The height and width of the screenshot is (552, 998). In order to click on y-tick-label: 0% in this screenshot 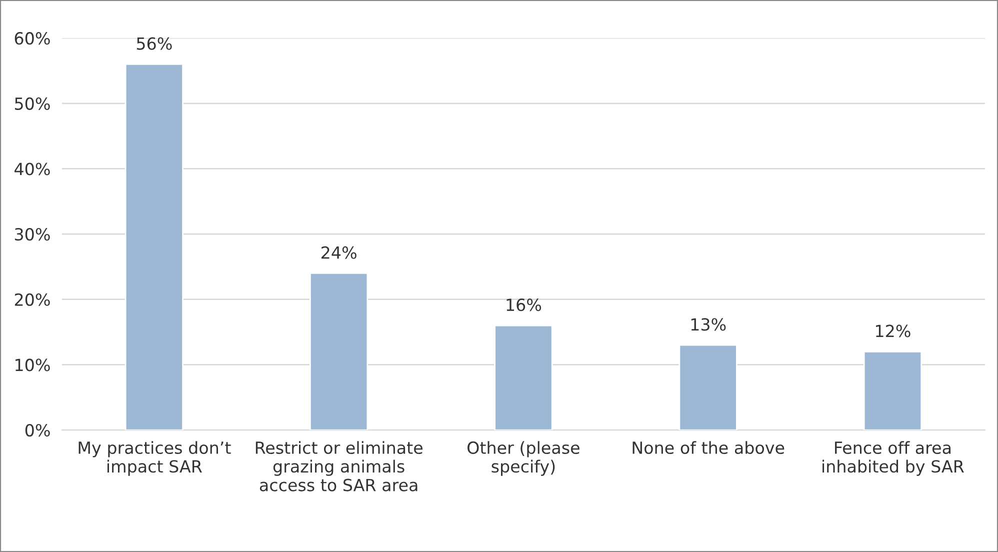, I will do `click(37, 430)`.